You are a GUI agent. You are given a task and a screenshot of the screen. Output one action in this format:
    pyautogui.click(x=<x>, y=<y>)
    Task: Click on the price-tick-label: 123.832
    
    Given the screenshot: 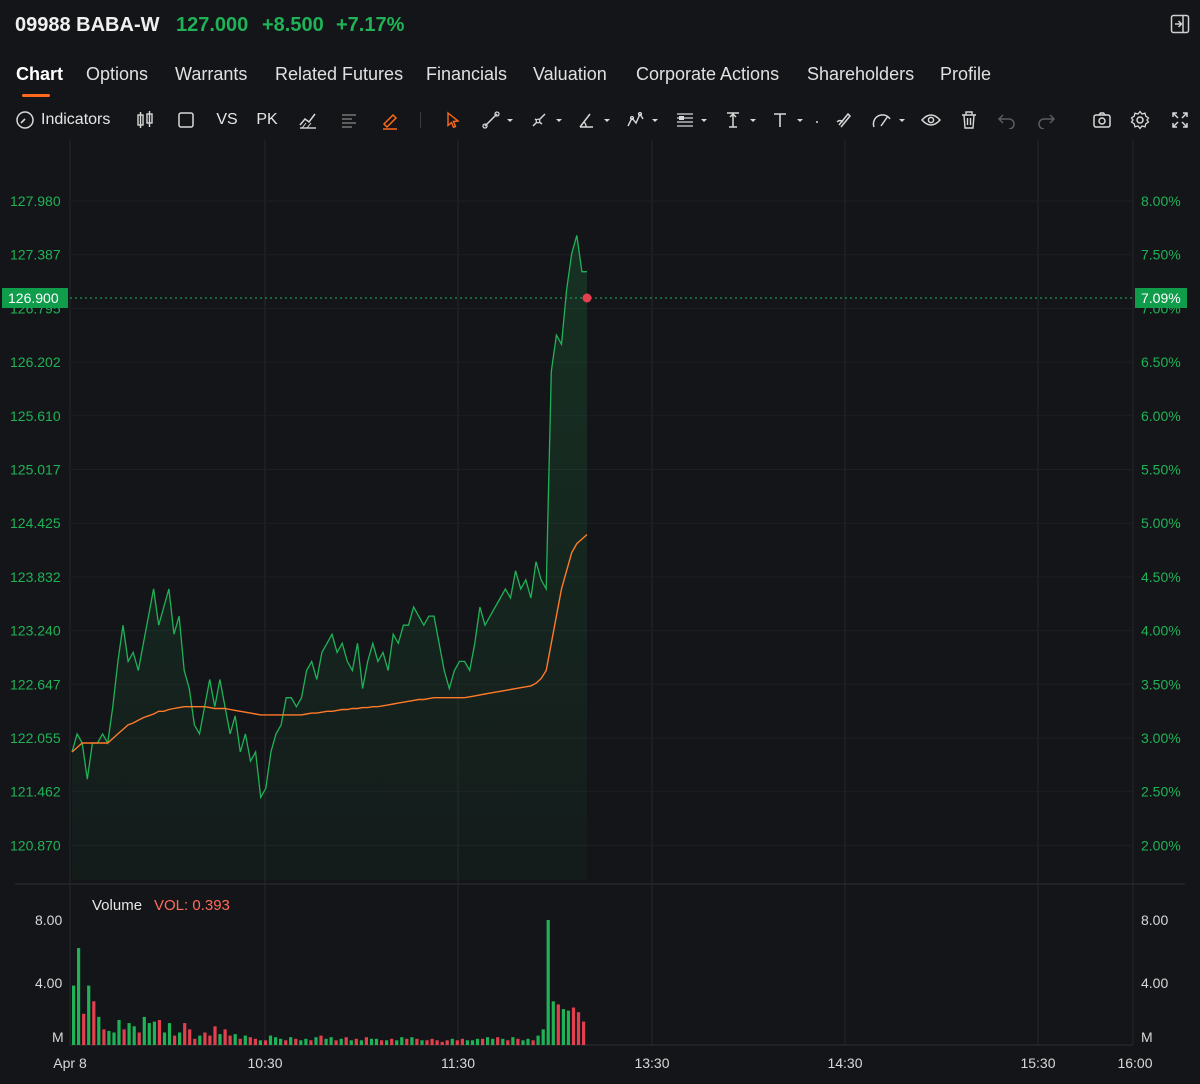 What is the action you would take?
    pyautogui.click(x=35, y=577)
    